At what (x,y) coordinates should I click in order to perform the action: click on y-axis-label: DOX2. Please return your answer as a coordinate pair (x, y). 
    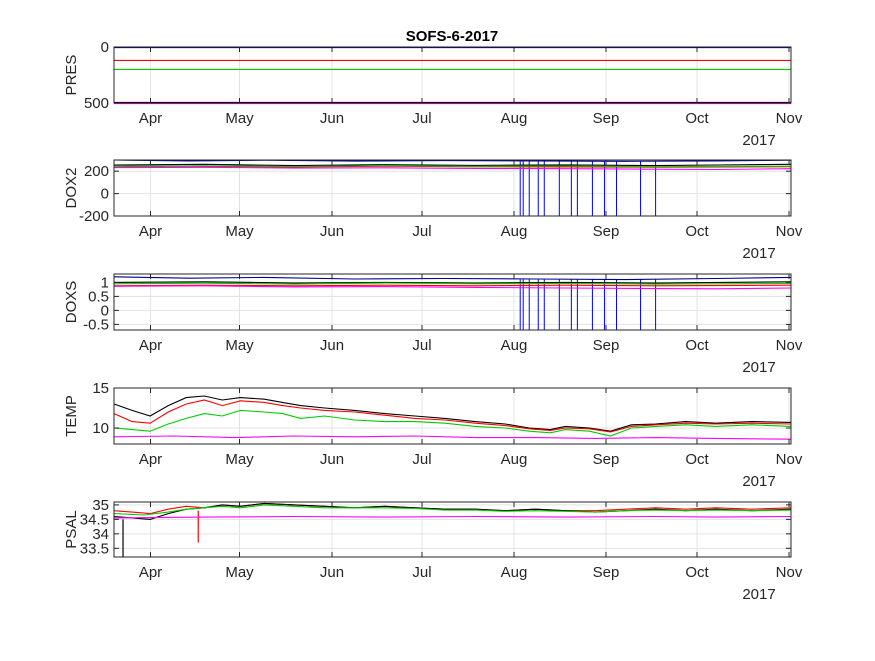
    Looking at the image, I should click on (71, 188).